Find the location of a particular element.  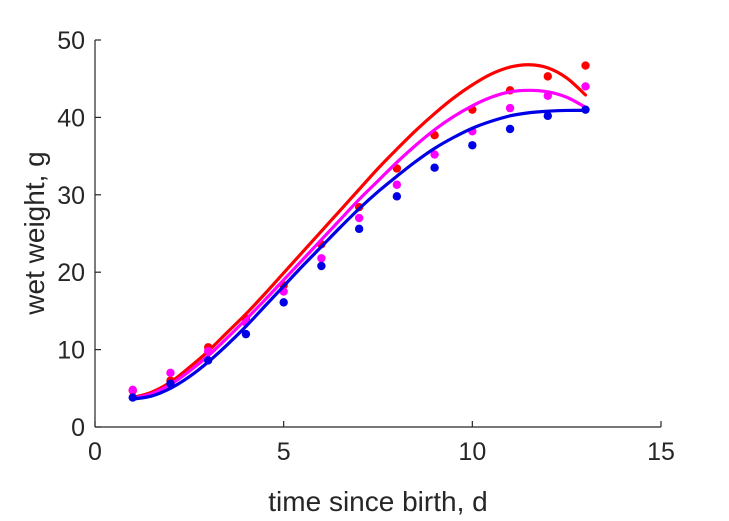

y-tick-label: 40 is located at coordinates (71, 118).